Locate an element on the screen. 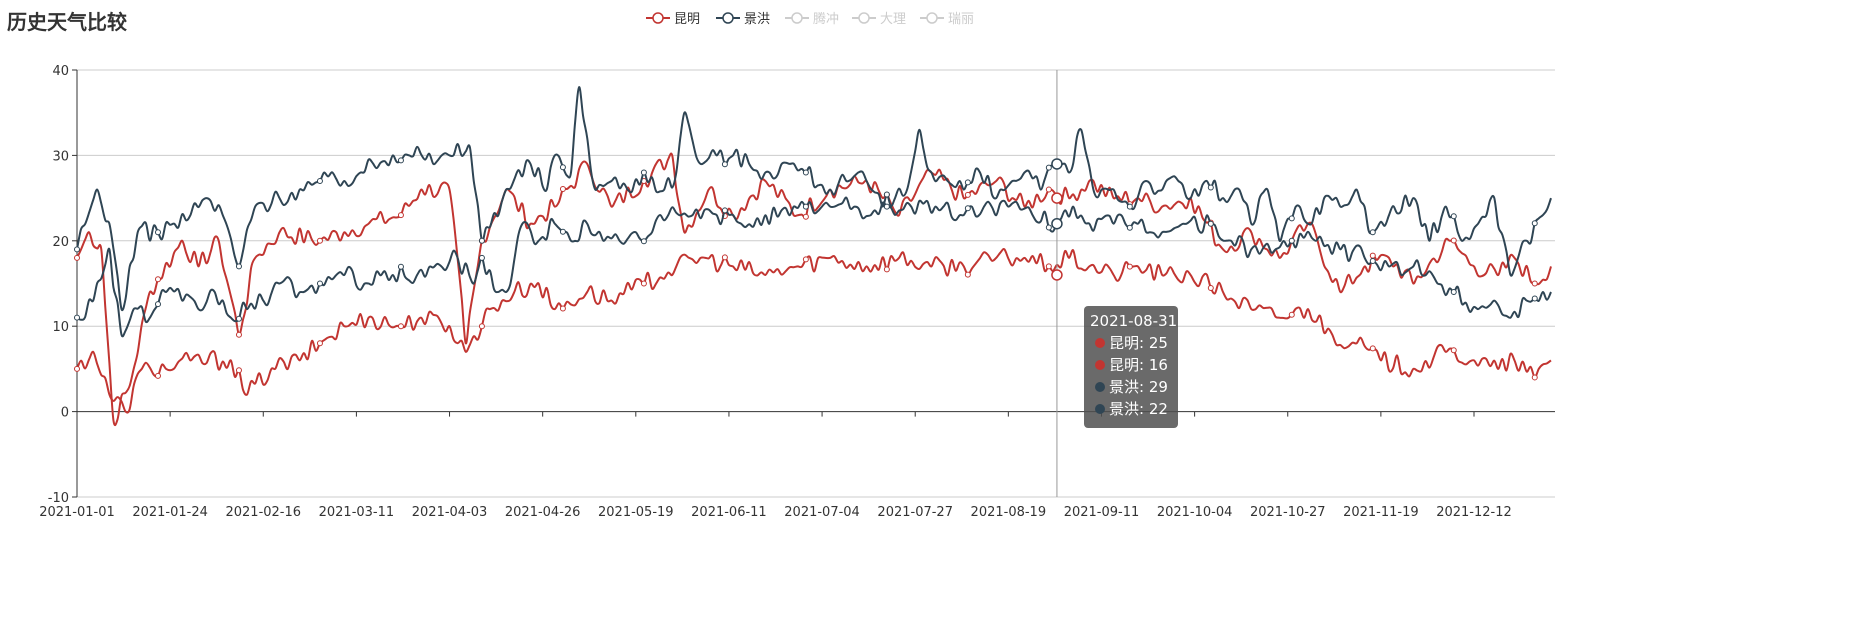 This screenshot has height=636, width=1859. x-tick-label: 2021-07-04 is located at coordinates (822, 512).